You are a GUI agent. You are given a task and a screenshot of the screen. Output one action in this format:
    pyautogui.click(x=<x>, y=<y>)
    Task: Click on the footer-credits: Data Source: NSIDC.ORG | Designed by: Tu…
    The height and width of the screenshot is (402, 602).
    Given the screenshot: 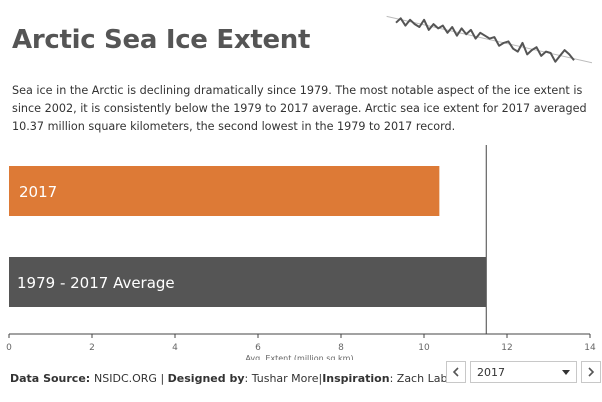 What is the action you would take?
    pyautogui.click(x=232, y=378)
    